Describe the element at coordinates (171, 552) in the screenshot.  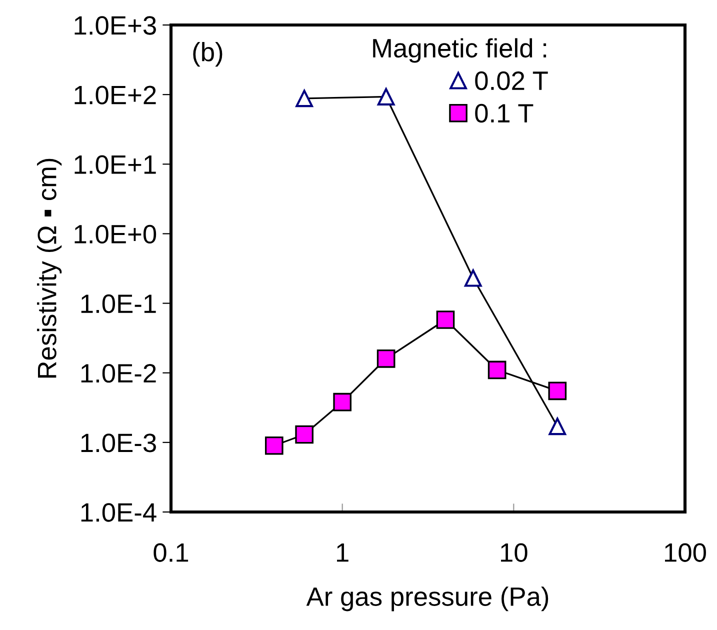
I see `x-tick-label: 0.1` at that location.